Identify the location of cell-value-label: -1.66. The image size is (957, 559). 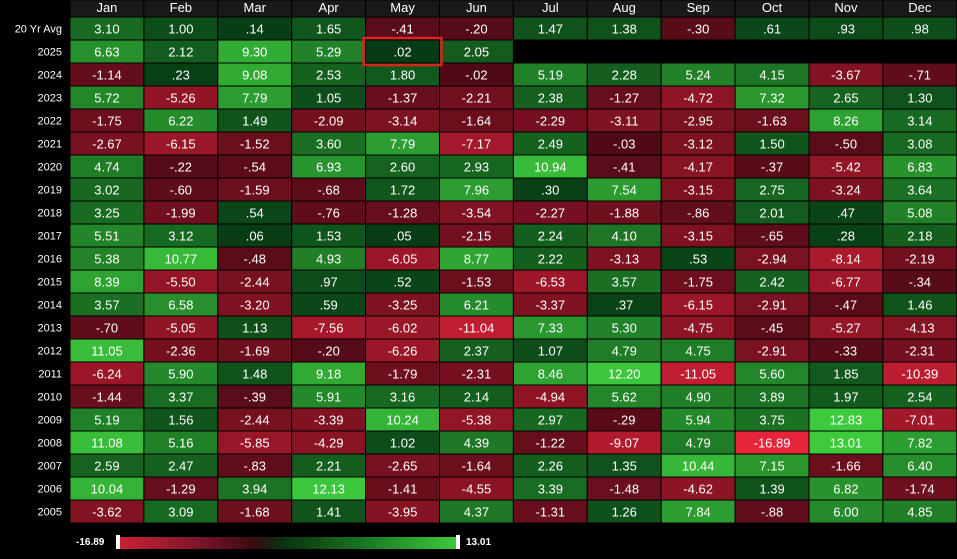
(846, 466).